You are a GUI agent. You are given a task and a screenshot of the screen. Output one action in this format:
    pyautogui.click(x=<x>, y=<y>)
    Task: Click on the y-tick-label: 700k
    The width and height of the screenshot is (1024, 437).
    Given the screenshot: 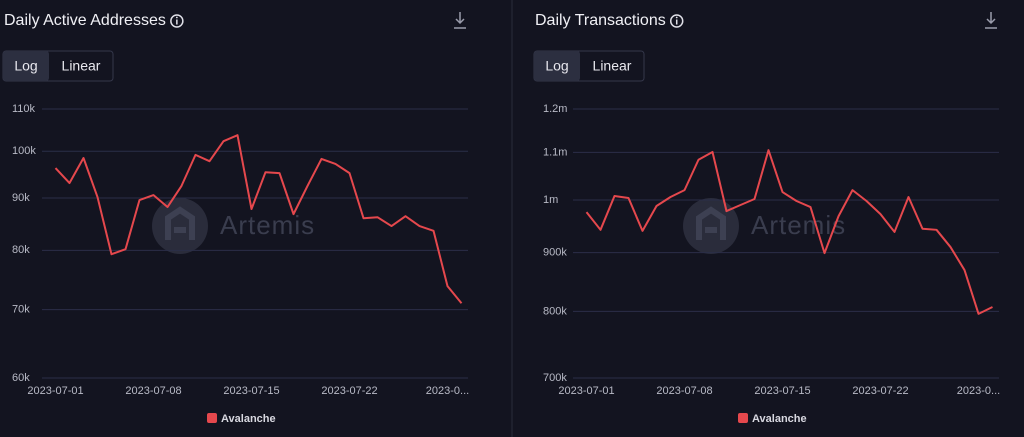 What is the action you would take?
    pyautogui.click(x=555, y=378)
    